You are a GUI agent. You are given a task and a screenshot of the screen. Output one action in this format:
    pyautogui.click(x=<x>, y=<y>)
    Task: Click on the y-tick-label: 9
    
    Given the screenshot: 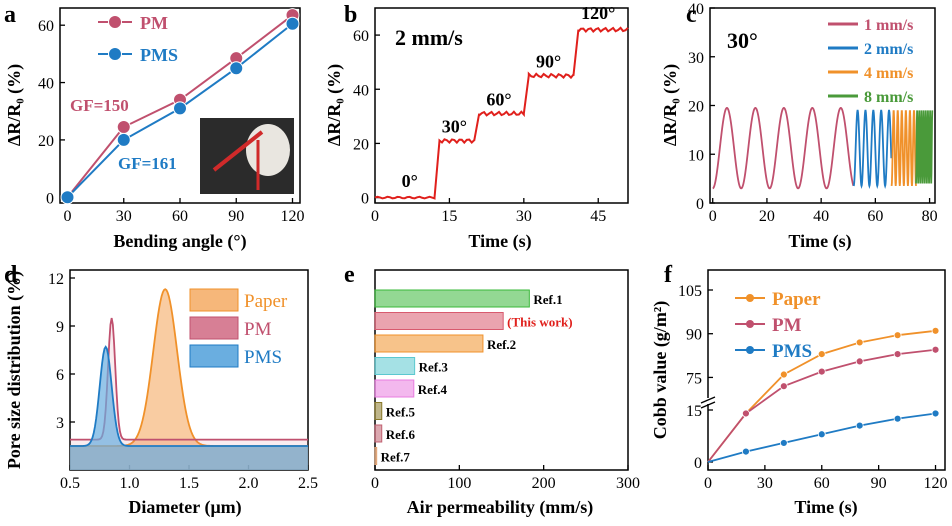 What is the action you would take?
    pyautogui.click(x=60, y=327)
    